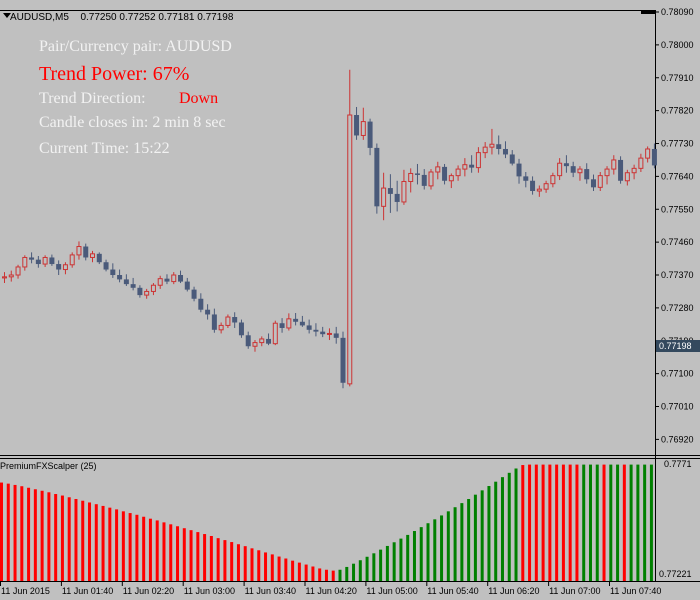 This screenshot has height=600, width=700. What do you see at coordinates (25, 591) in the screenshot?
I see `time-tick-label: 11 Jun 2015` at bounding box center [25, 591].